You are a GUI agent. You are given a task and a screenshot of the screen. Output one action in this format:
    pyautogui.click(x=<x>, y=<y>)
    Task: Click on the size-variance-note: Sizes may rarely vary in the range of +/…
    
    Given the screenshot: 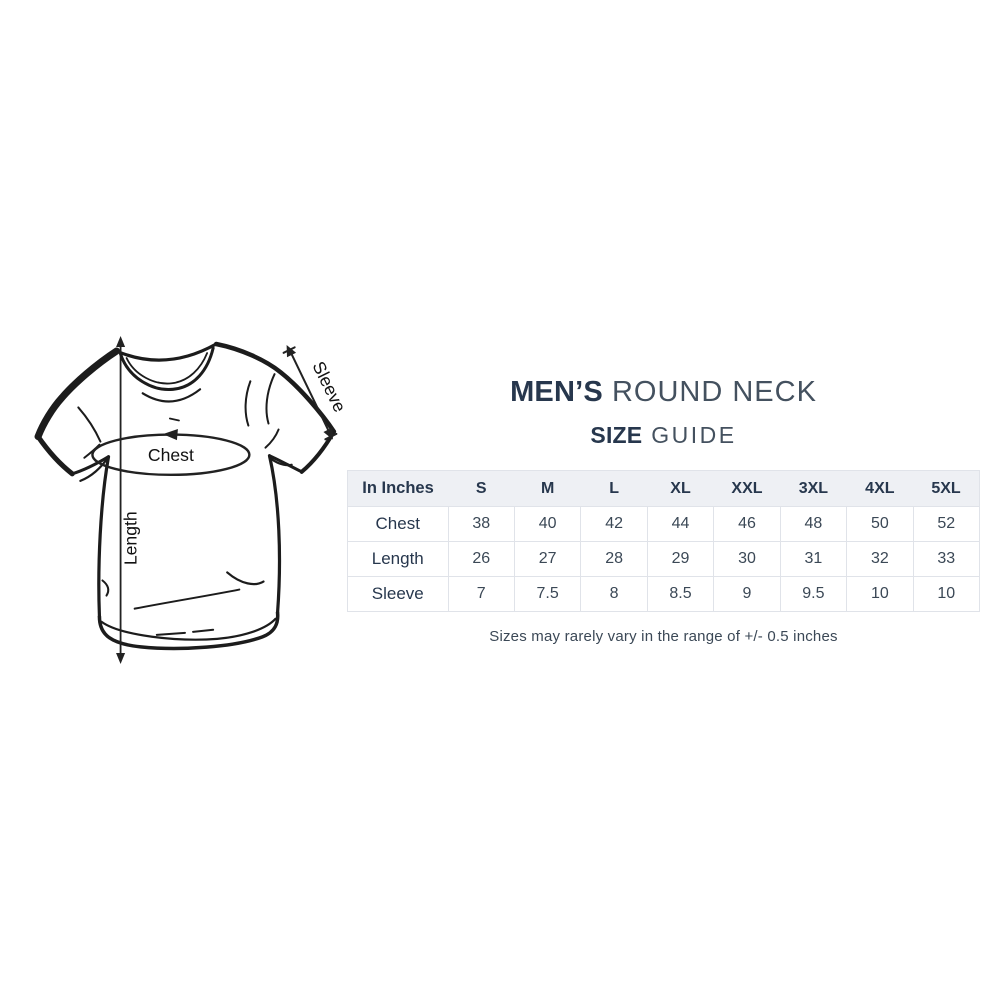 What is the action you would take?
    pyautogui.click(x=663, y=636)
    